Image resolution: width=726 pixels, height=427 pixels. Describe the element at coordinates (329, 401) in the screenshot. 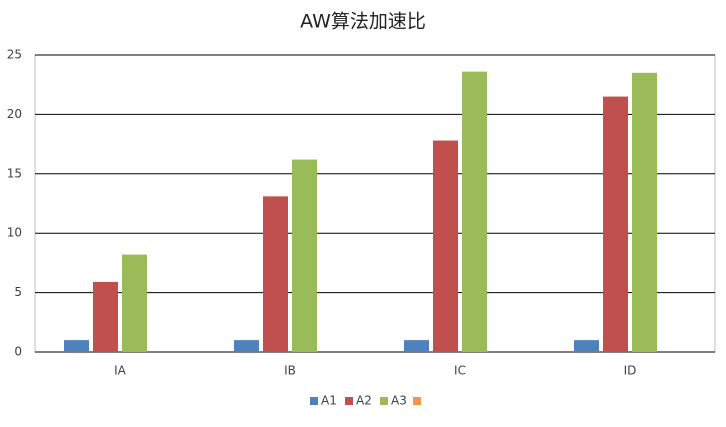

I see `legend-label: A1` at that location.